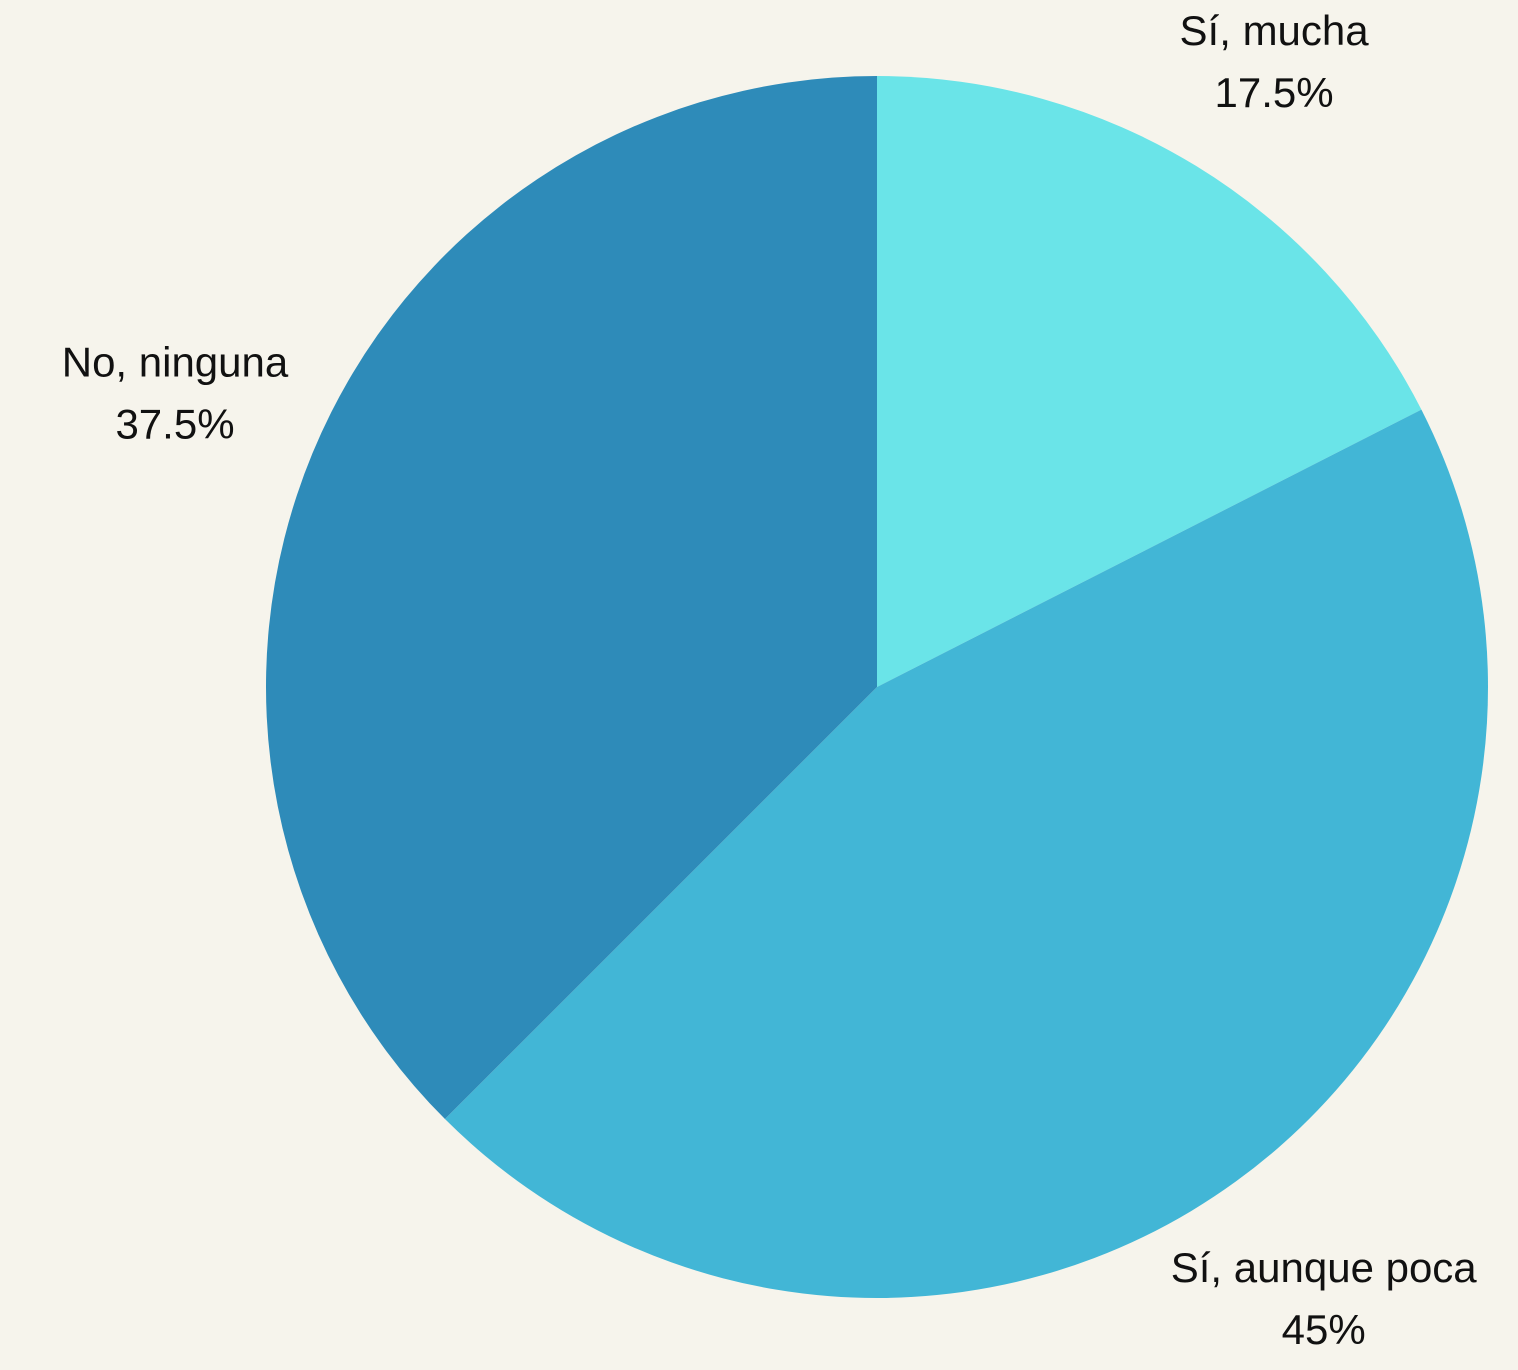 The width and height of the screenshot is (1518, 1370). What do you see at coordinates (1274, 92) in the screenshot?
I see `slice-value-label: 17.5%` at bounding box center [1274, 92].